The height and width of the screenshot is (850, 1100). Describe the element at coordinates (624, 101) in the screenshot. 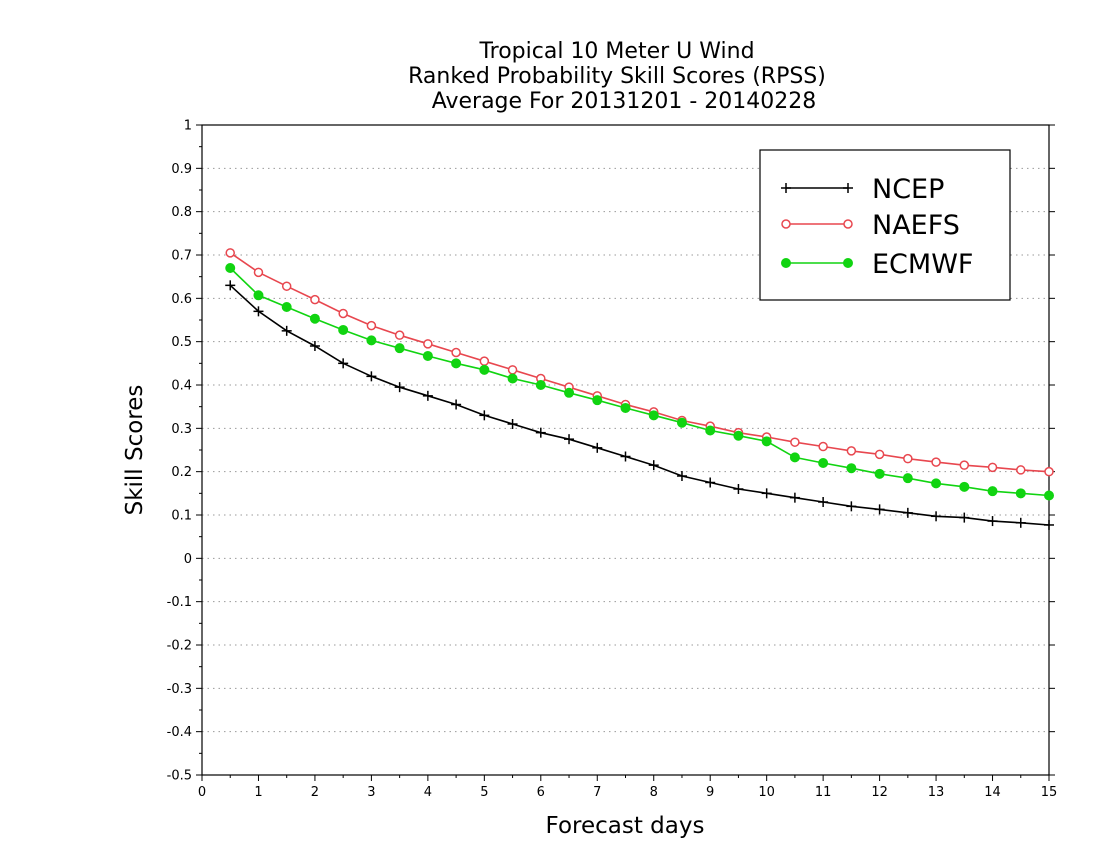

I see `chart-title-line-3: Average For 20131201 - 20140228` at that location.